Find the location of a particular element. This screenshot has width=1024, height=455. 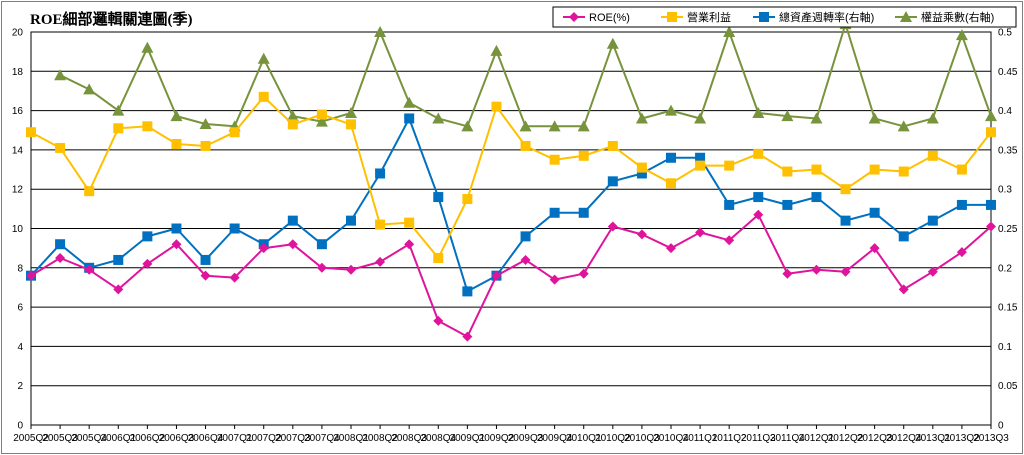

x-tick-label: 2008Q2 is located at coordinates (380, 438).